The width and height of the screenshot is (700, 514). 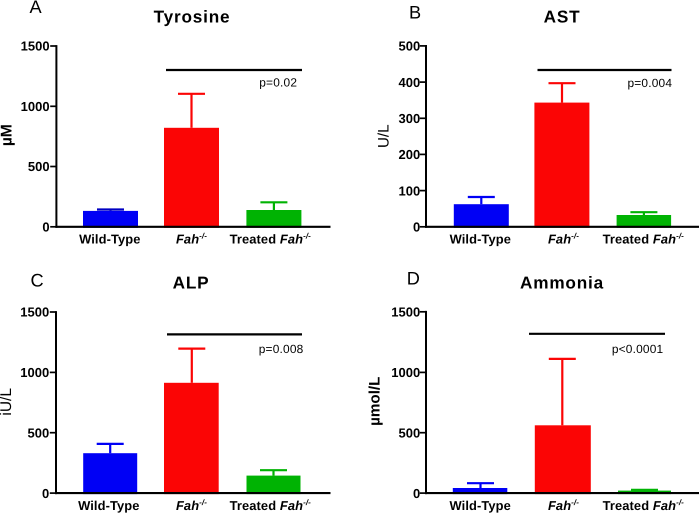 I want to click on svg-text: Ammonia, so click(x=562, y=282).